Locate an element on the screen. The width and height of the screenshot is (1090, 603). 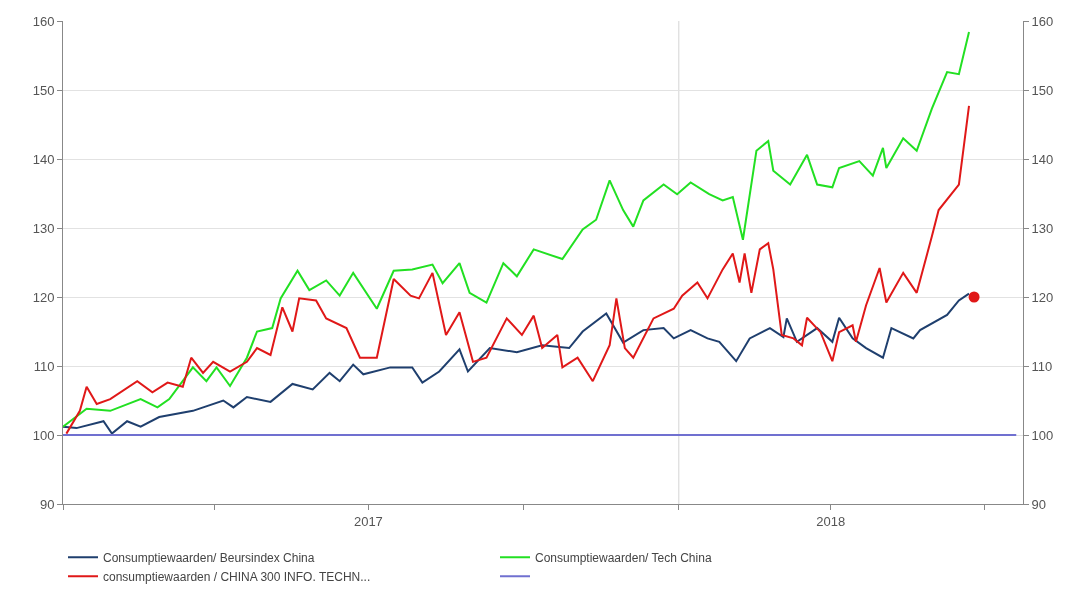
y-tick-label: 160 is located at coordinates (43, 21).